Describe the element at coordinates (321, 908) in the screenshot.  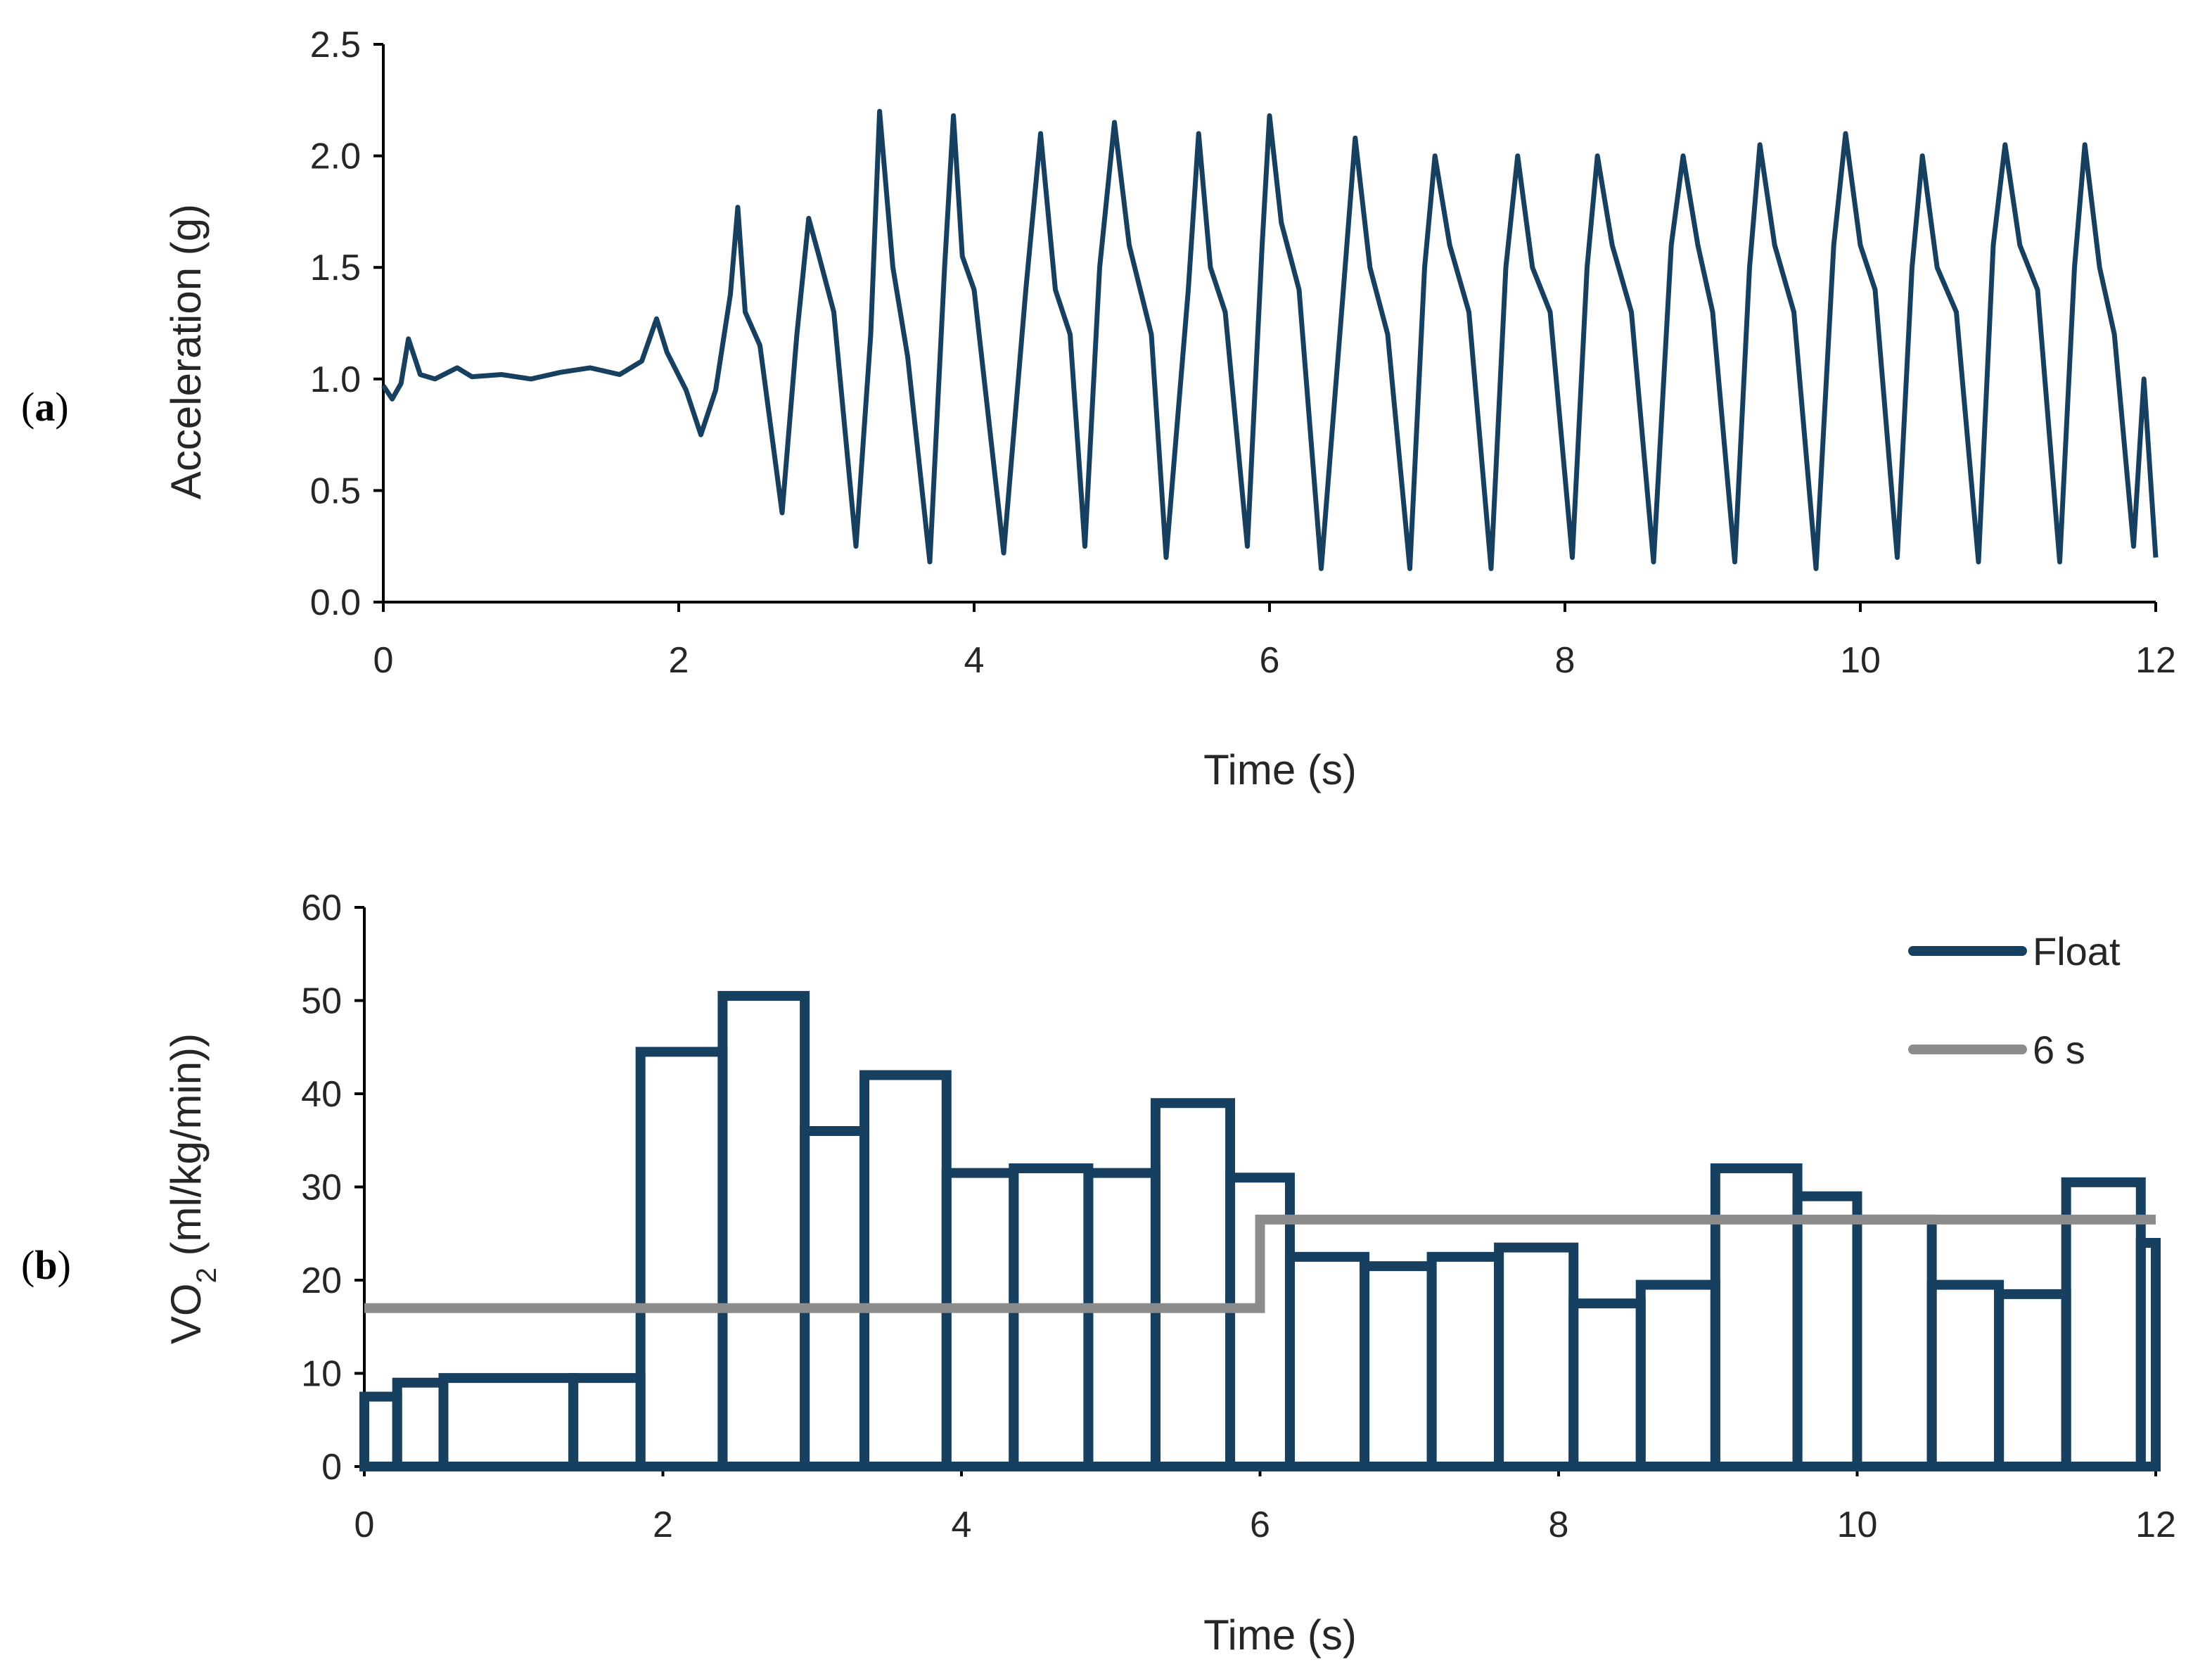
I see `y-tick-label: 60` at that location.